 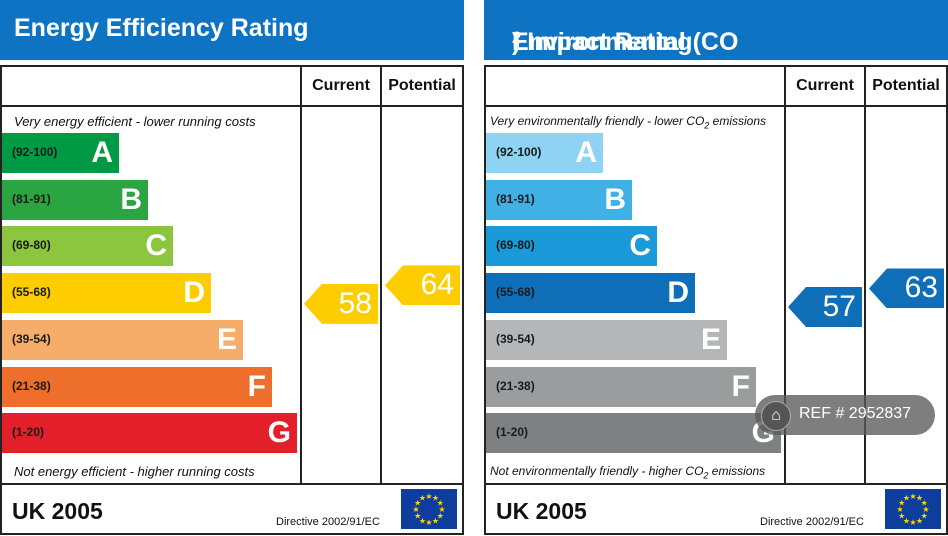 I want to click on current-rating-arrow: 58, so click(x=341, y=303).